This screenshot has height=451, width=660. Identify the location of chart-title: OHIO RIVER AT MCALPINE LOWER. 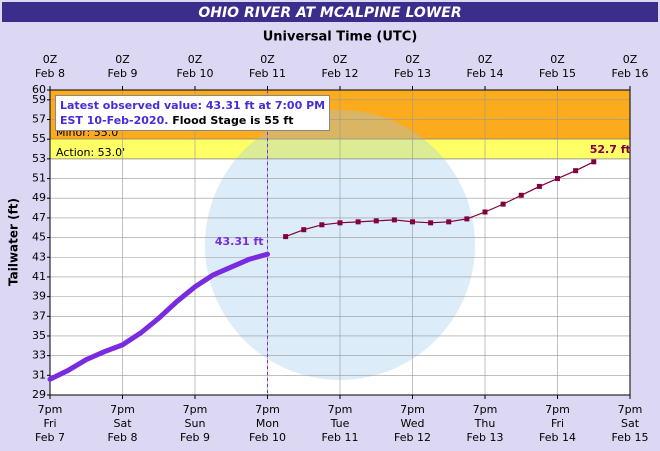
(329, 13).